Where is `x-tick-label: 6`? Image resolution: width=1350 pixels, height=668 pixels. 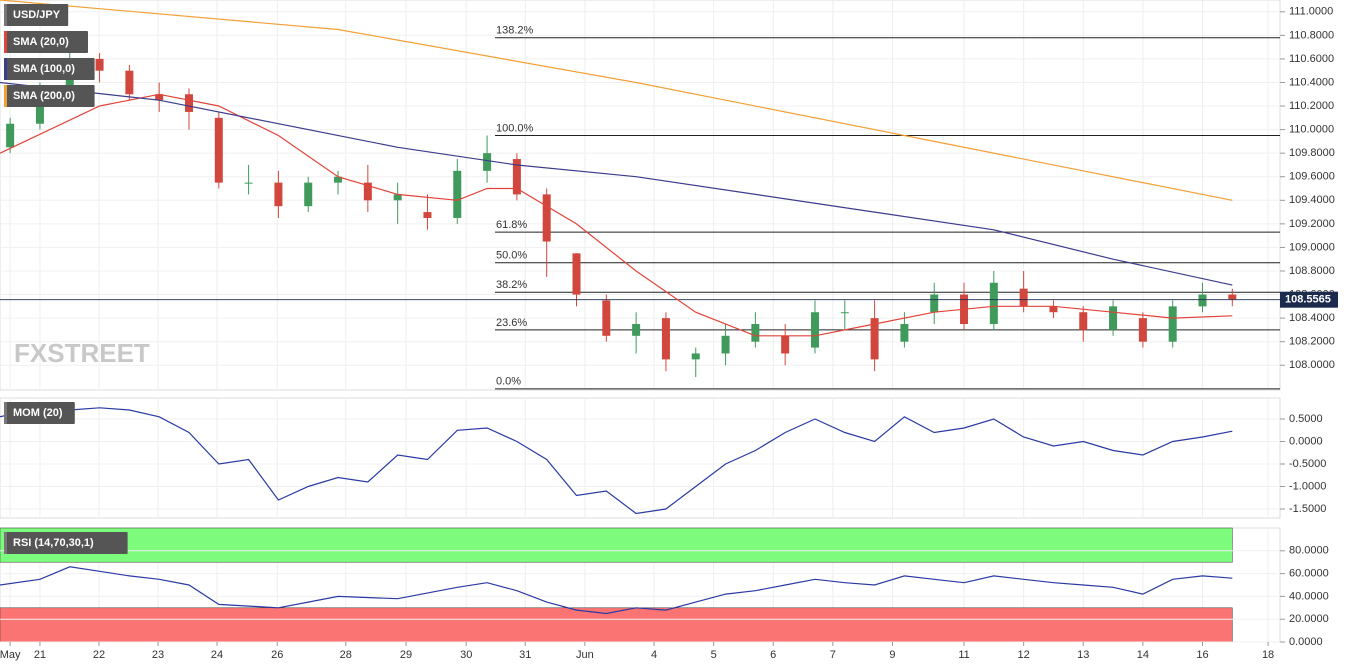 x-tick-label: 6 is located at coordinates (773, 655).